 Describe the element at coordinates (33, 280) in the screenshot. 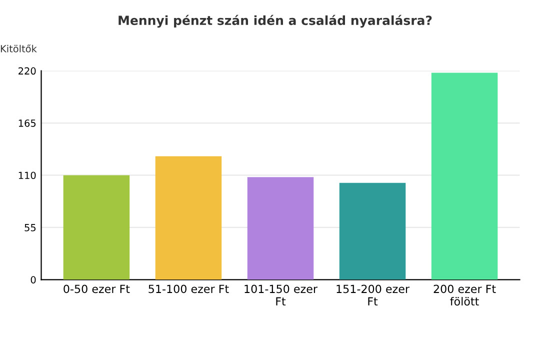

I see `y-tick-label: 0` at that location.